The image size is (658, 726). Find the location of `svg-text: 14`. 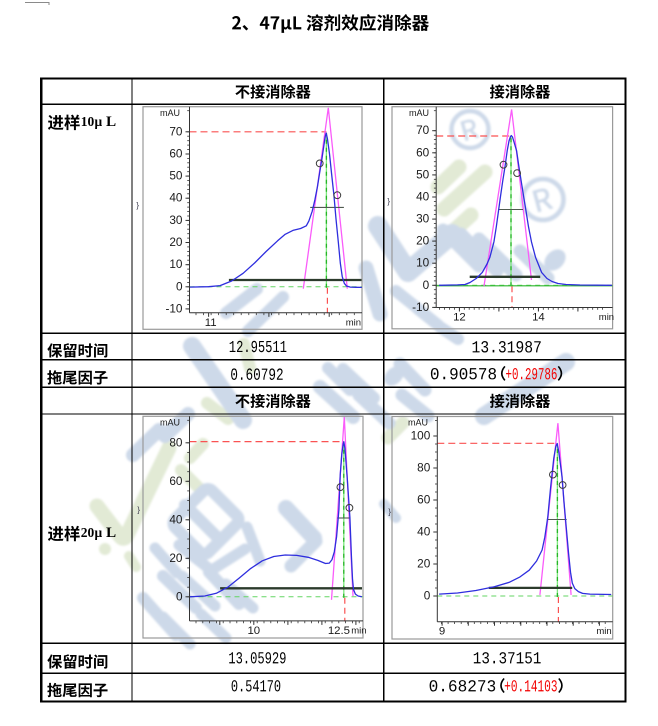

svg-text: 14 is located at coordinates (538, 318).